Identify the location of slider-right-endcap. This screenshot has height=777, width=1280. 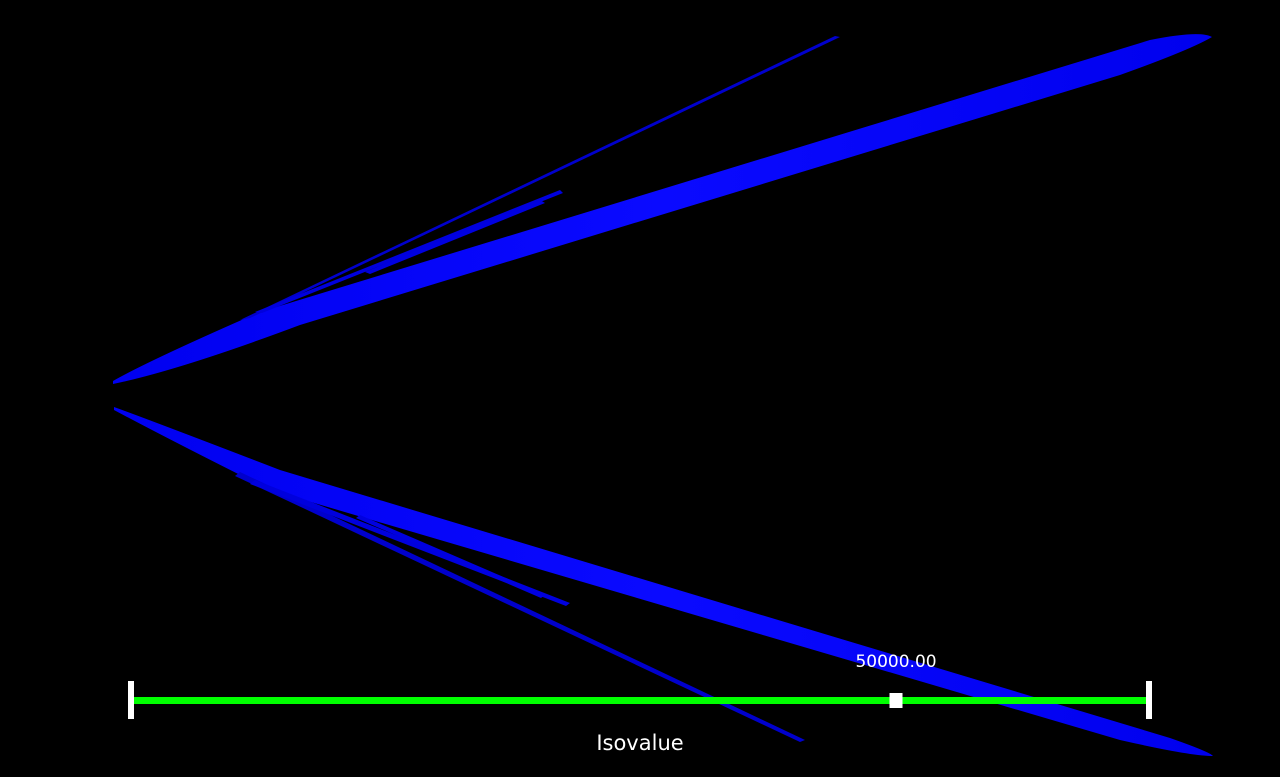
(1149, 700).